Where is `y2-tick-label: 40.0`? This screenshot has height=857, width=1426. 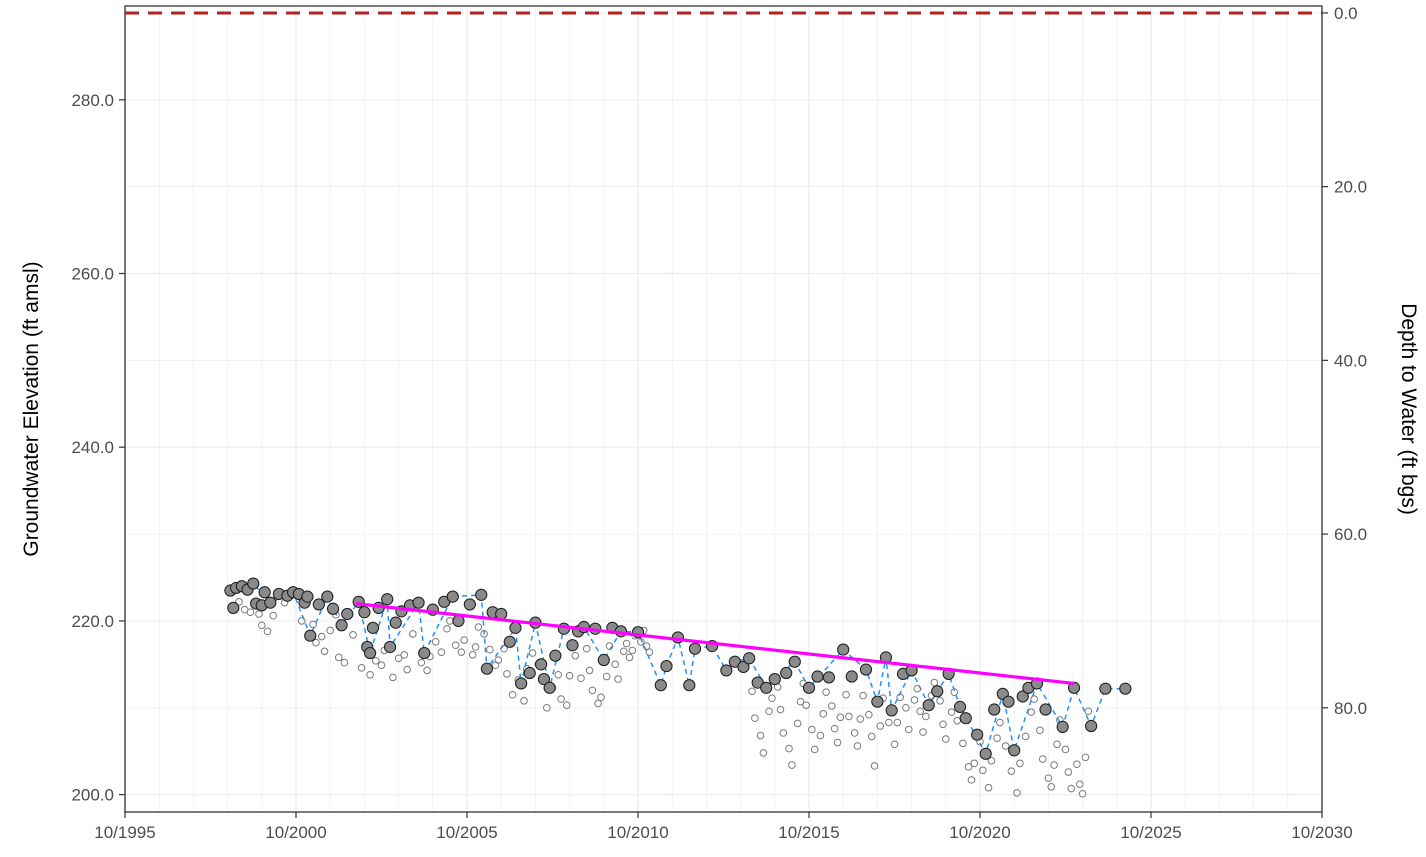
y2-tick-label: 40.0 is located at coordinates (1350, 360).